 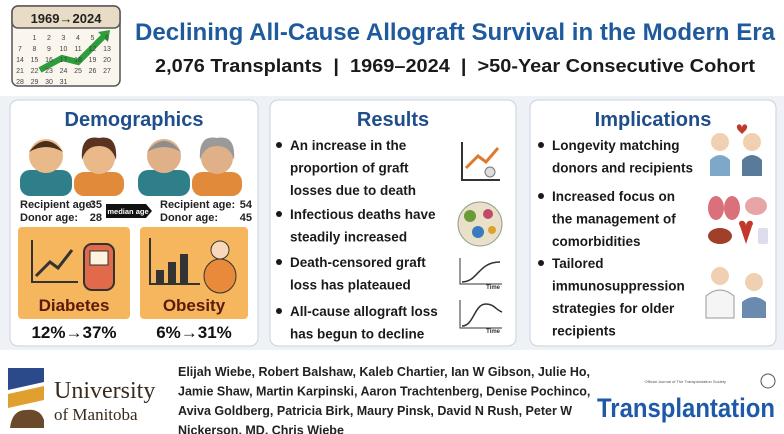 What do you see at coordinates (64, 38) in the screenshot?
I see `calendar-day: 3` at bounding box center [64, 38].